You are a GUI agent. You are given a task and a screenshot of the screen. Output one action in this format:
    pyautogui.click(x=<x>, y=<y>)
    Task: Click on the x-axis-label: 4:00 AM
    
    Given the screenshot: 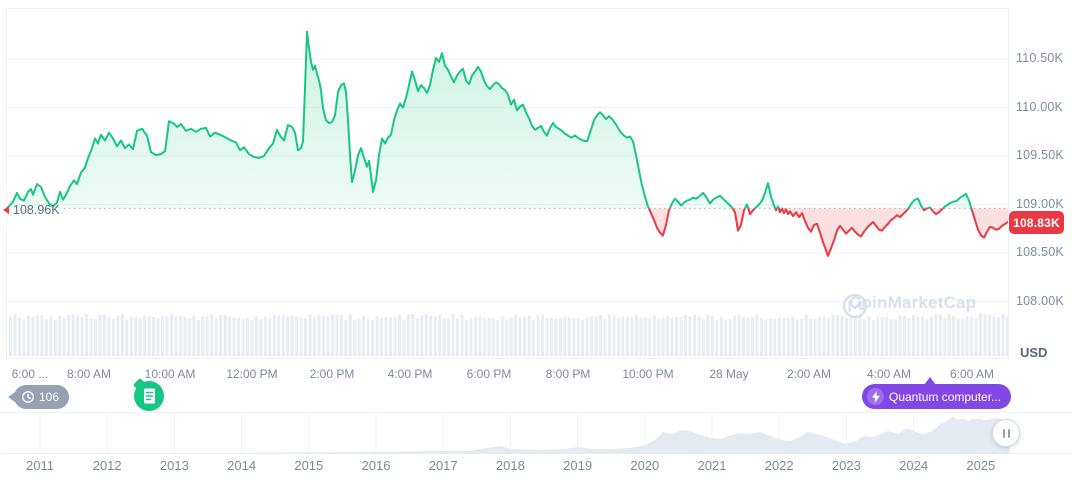 What is the action you would take?
    pyautogui.click(x=889, y=374)
    